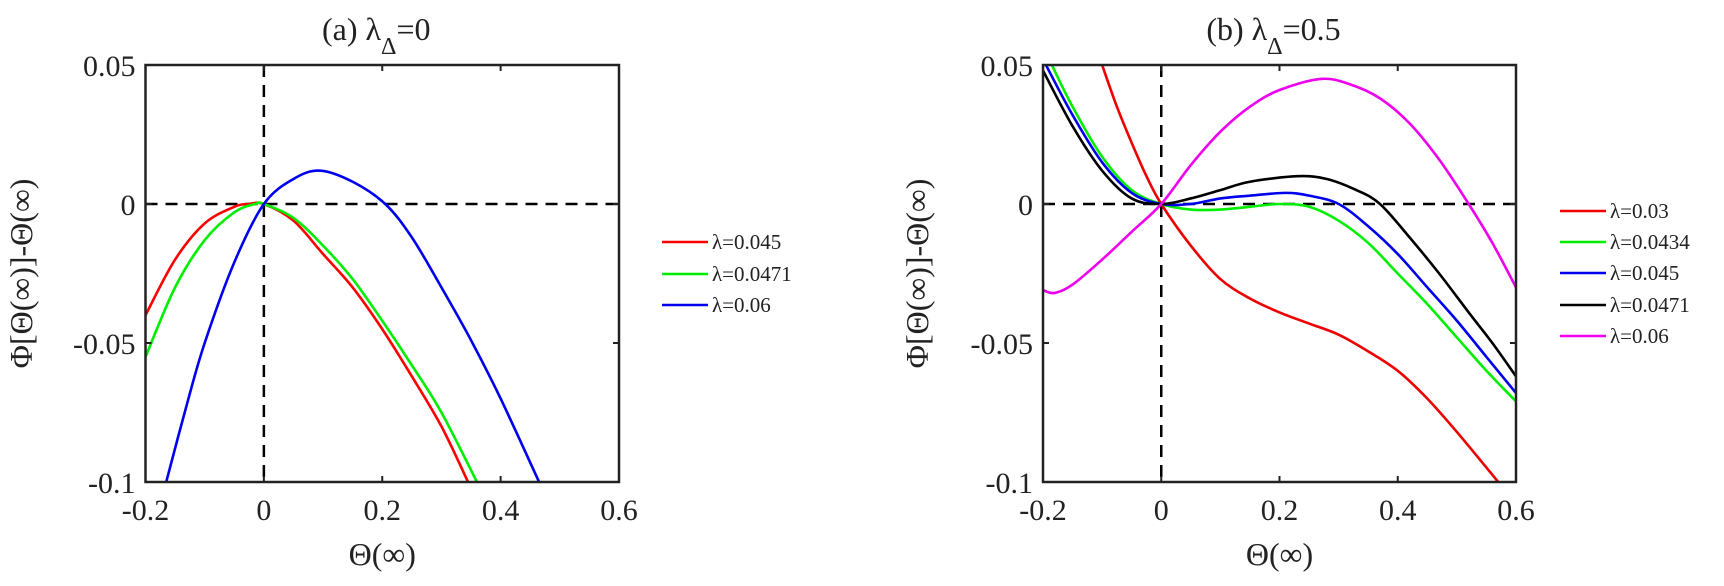 Image resolution: width=1724 pixels, height=586 pixels. Describe the element at coordinates (352, 29) in the screenshot. I see `title-main: (a) λ` at that location.